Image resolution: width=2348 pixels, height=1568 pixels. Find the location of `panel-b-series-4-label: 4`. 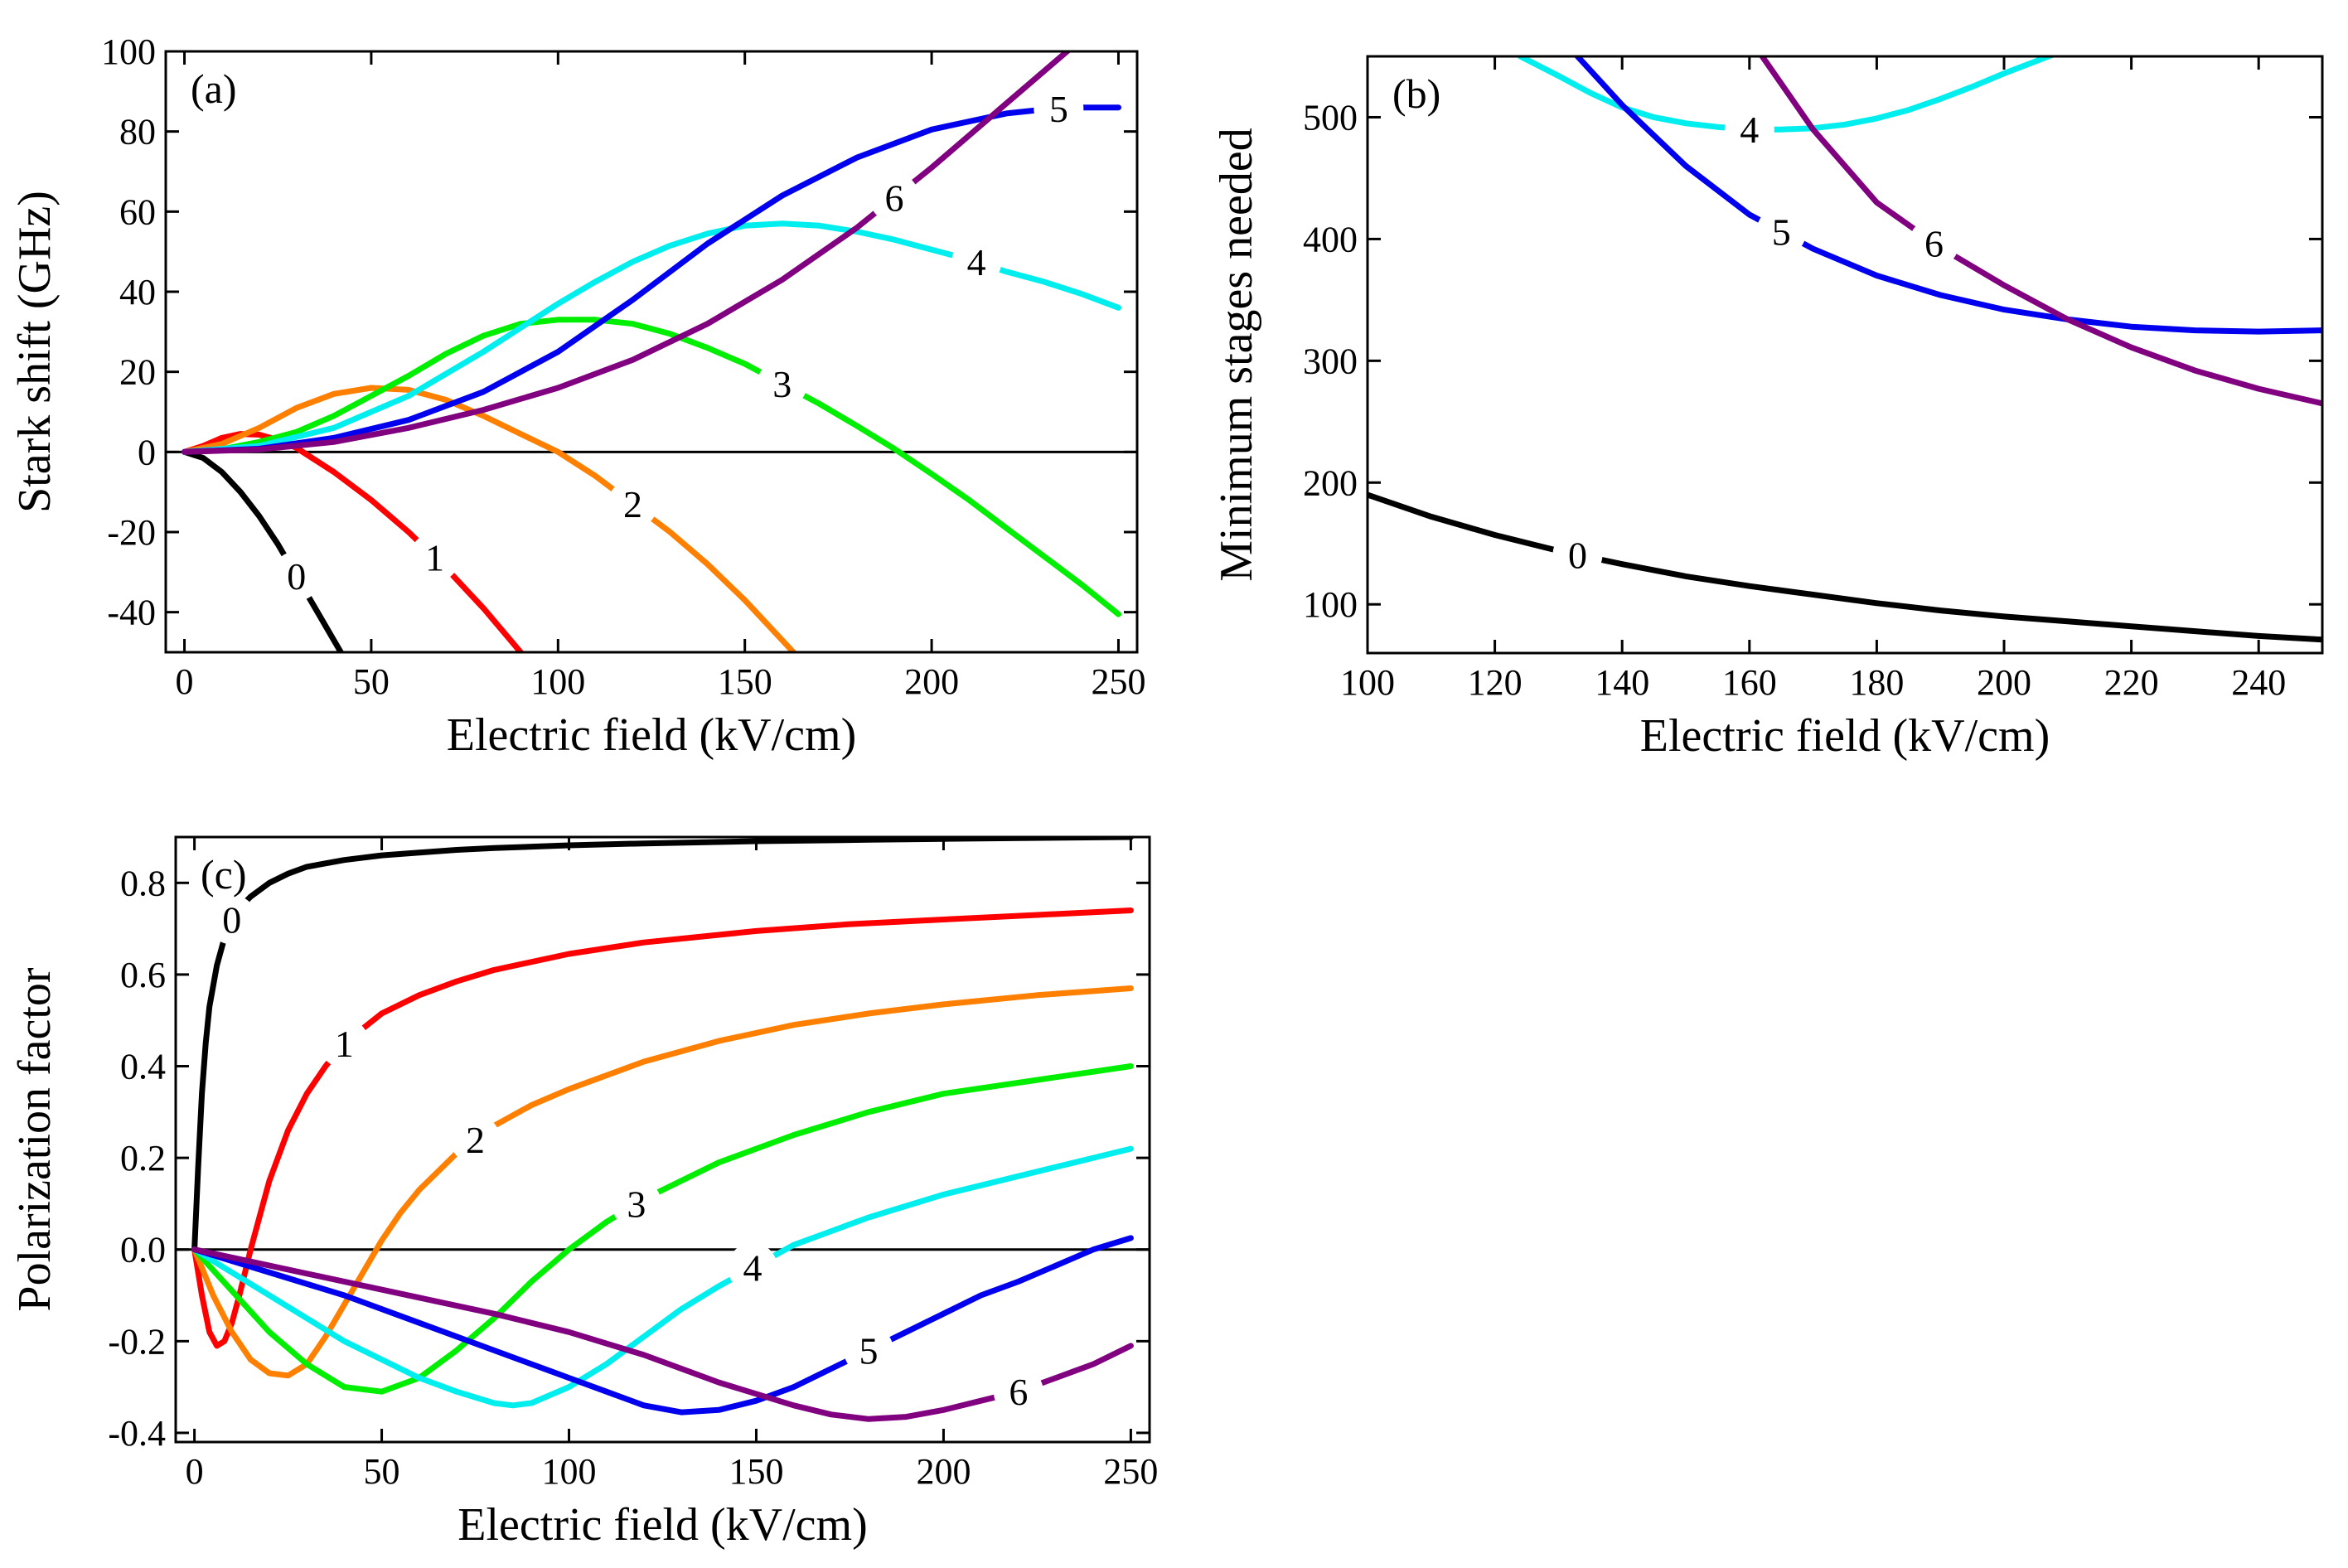

panel-b-series-4-label: 4 is located at coordinates (1749, 130).